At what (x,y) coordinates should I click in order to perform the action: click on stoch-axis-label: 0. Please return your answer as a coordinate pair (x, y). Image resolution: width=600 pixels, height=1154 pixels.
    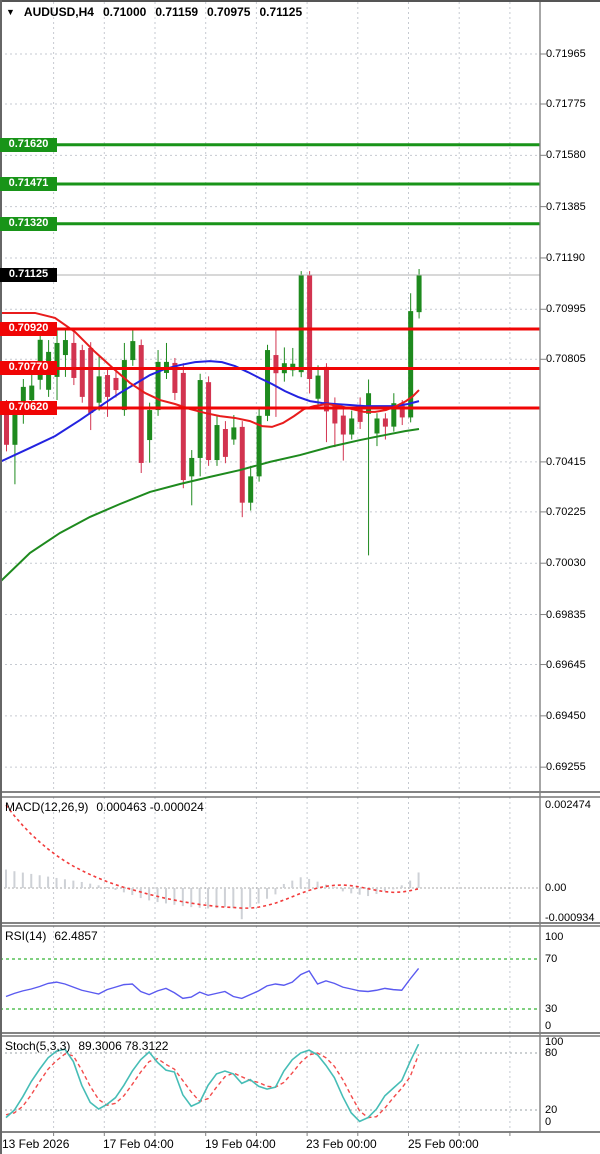
    Looking at the image, I should click on (548, 1122).